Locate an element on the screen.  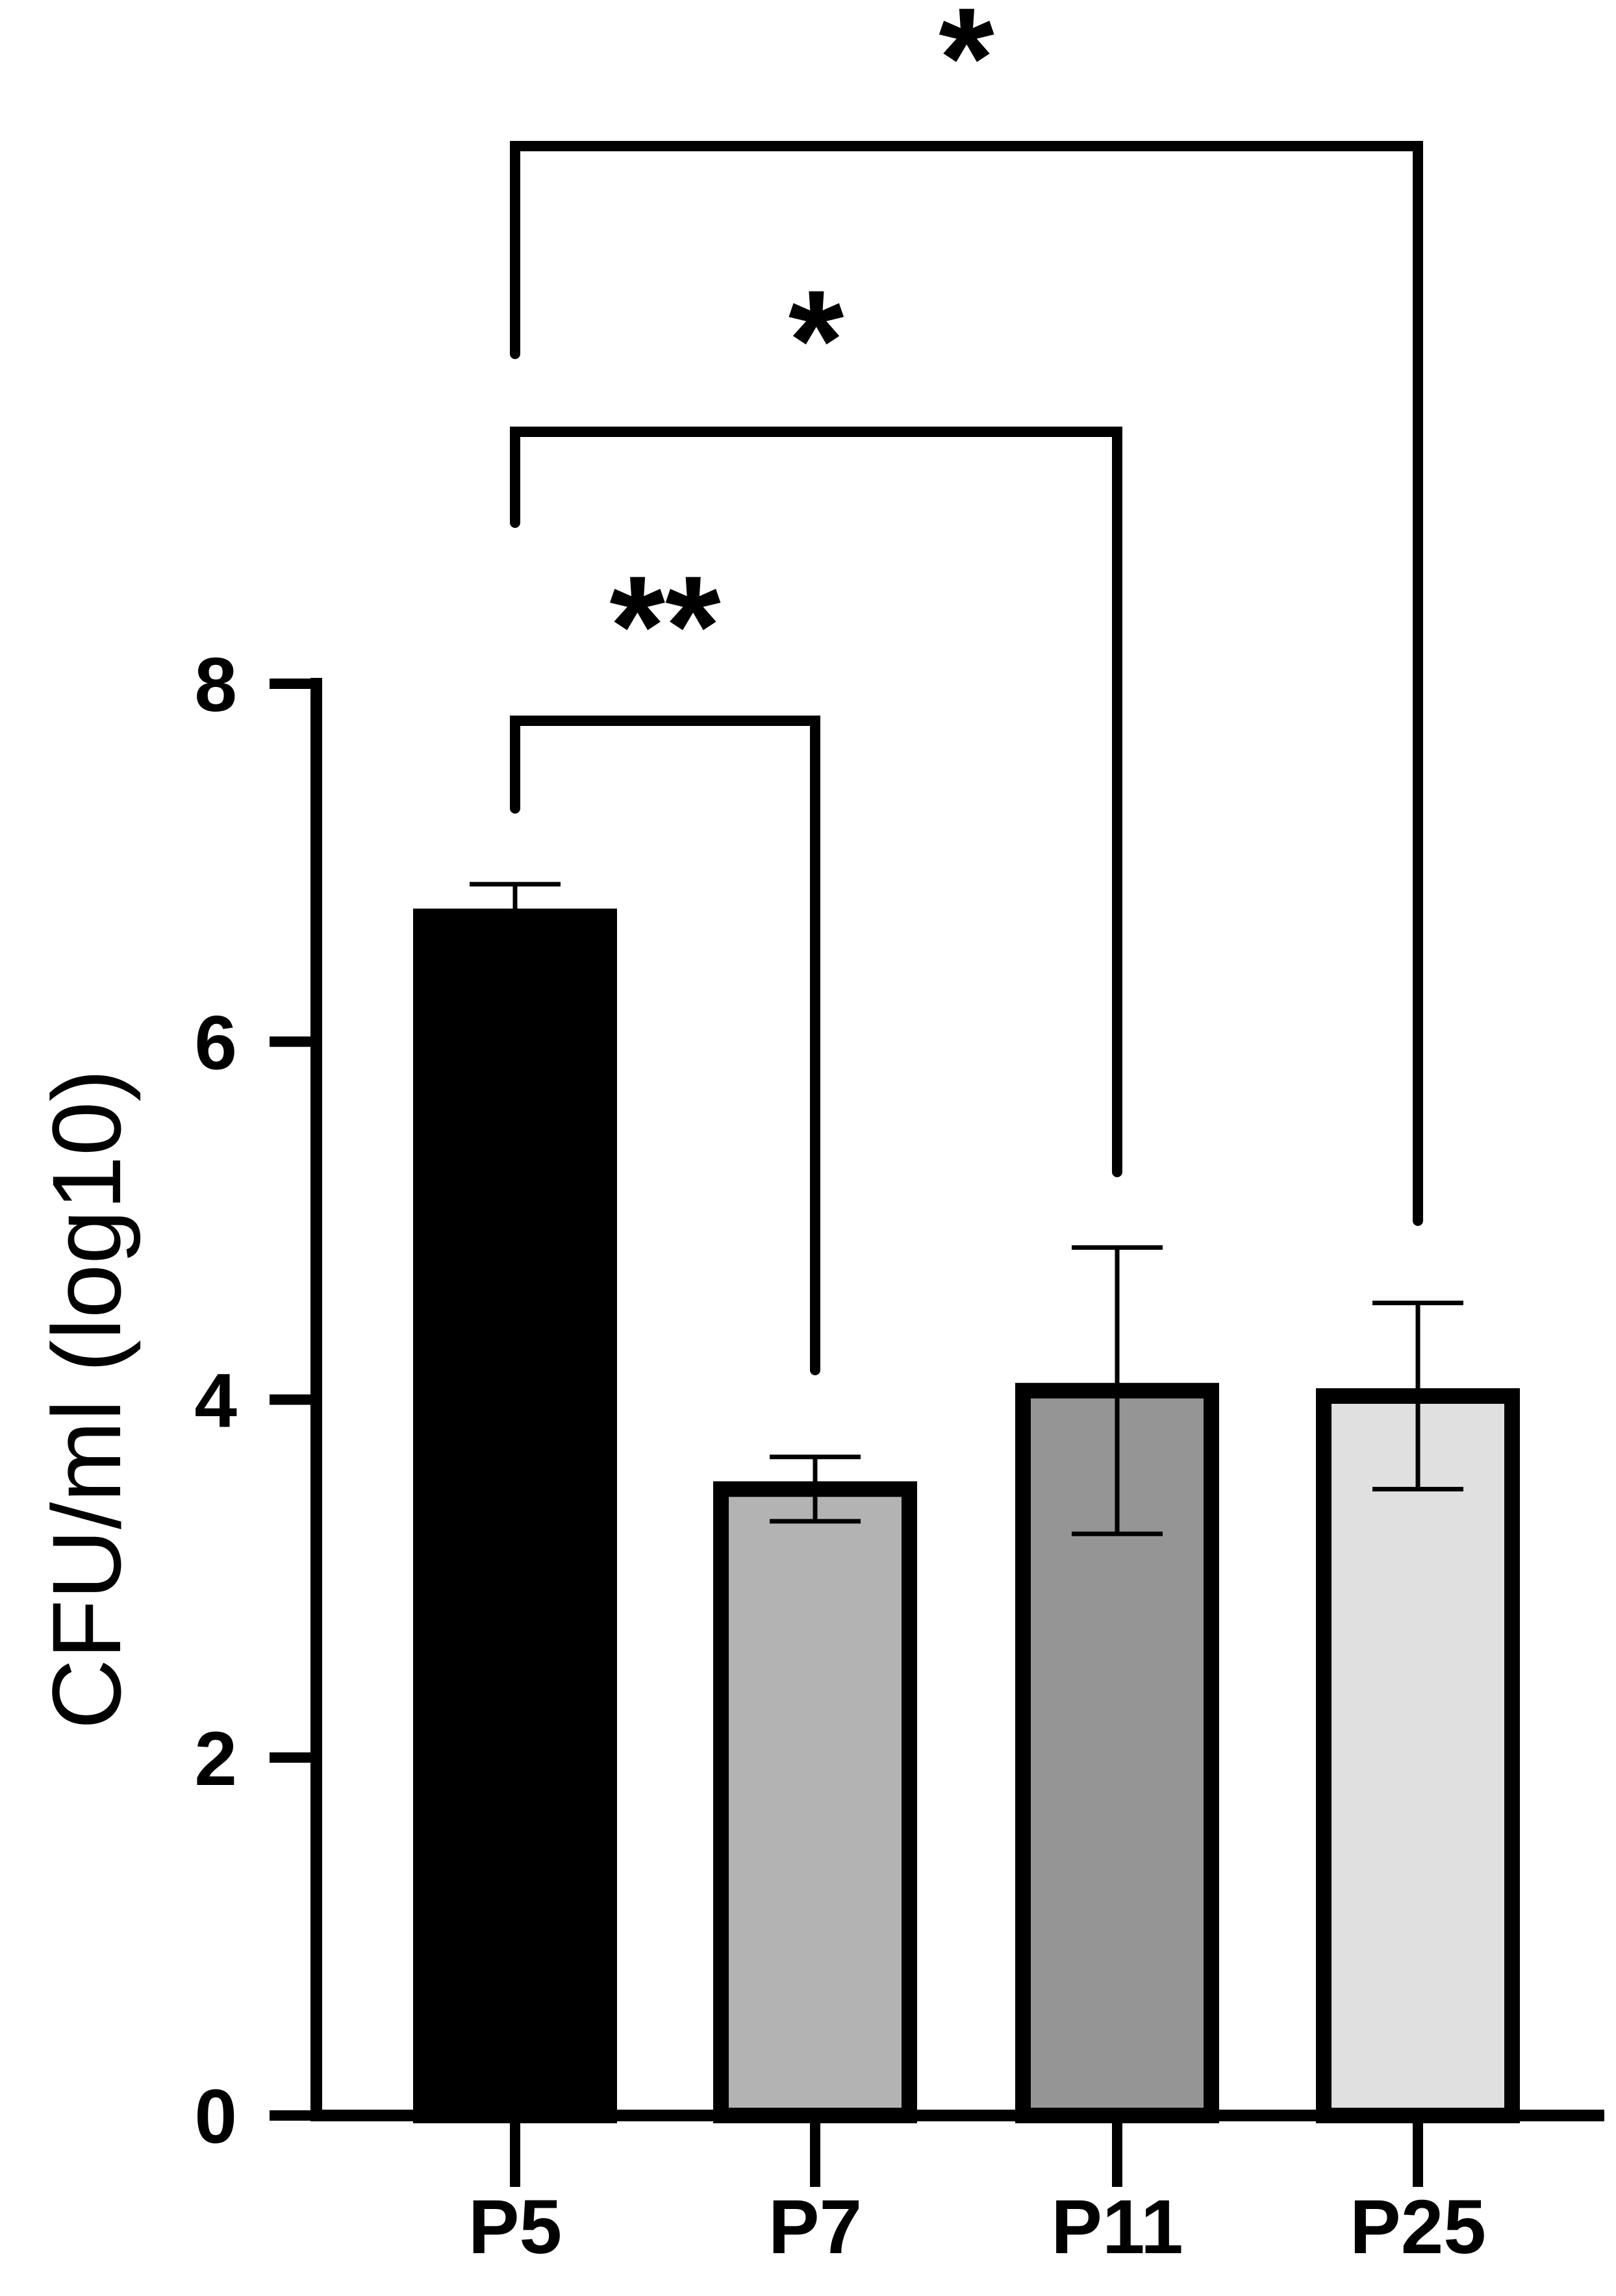
x-tick-label: P5 is located at coordinates (515, 2227).